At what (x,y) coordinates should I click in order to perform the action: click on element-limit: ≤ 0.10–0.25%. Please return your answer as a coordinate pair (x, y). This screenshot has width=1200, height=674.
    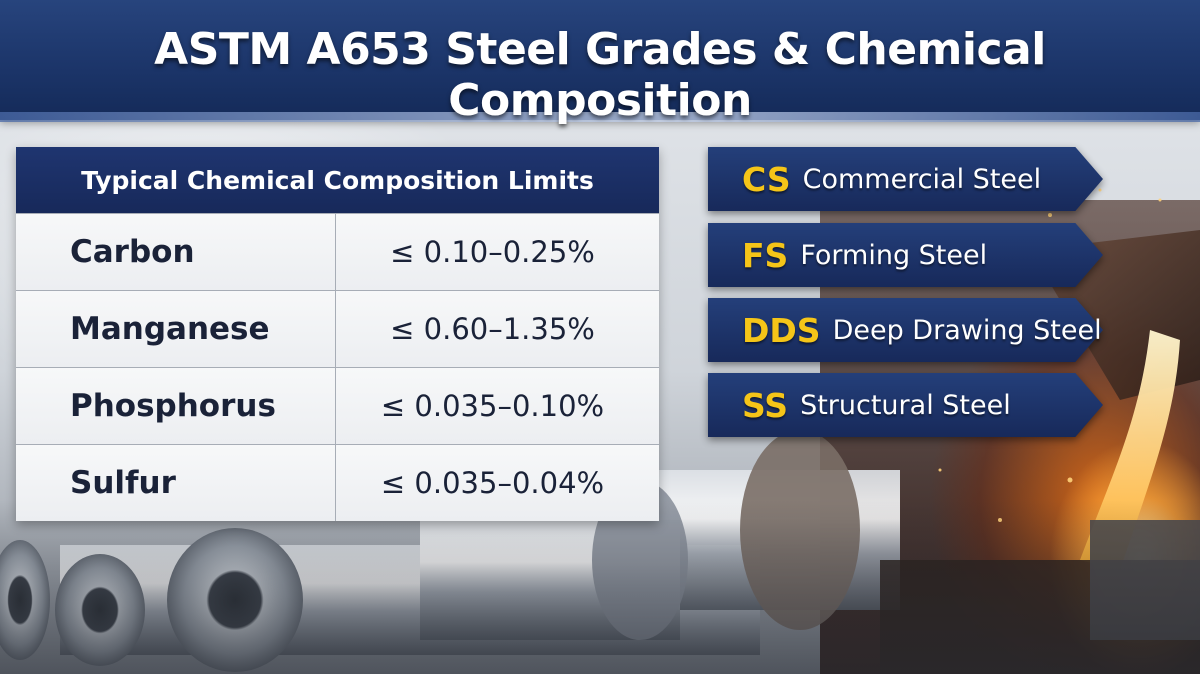
    Looking at the image, I should click on (492, 252).